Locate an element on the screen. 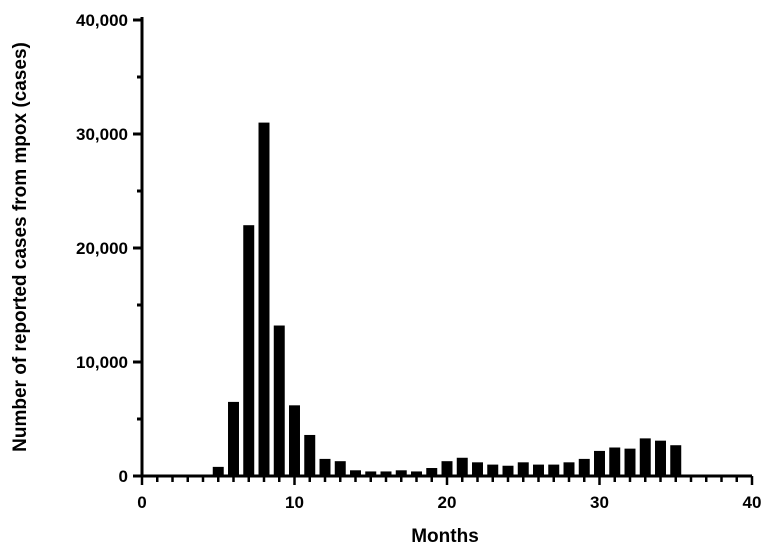 This screenshot has height=553, width=771. x-tick-label: 10 is located at coordinates (294, 502).